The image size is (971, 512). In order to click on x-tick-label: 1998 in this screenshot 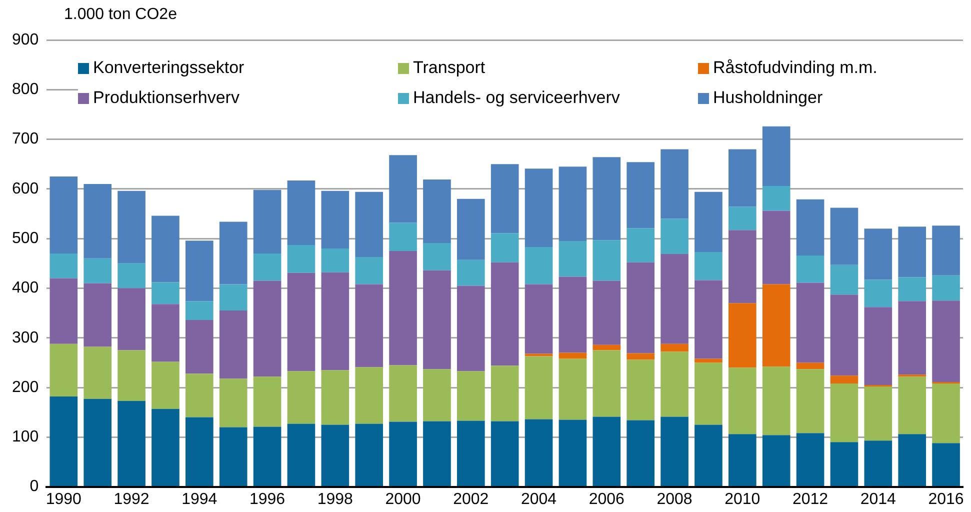, I will do `click(335, 499)`.